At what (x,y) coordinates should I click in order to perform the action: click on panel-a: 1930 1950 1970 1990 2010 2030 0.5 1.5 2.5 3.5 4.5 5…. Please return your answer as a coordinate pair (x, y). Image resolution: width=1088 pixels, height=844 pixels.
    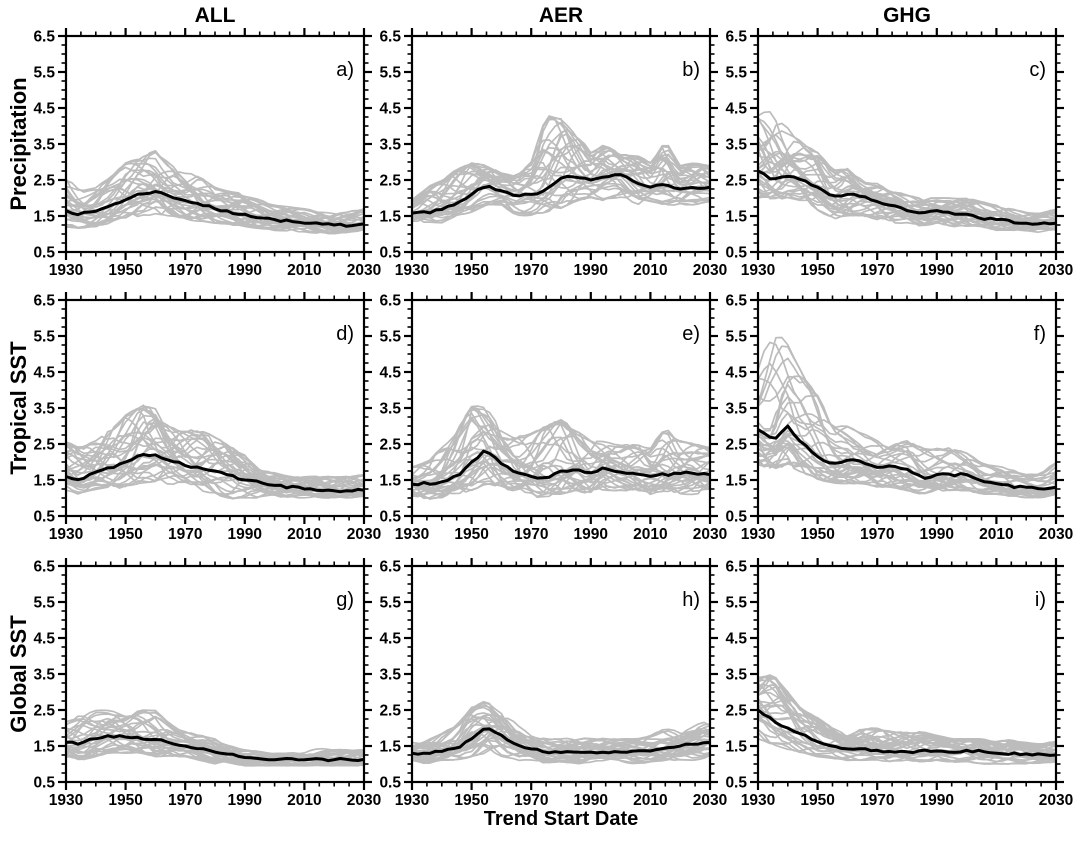
    Looking at the image, I should click on (207, 153).